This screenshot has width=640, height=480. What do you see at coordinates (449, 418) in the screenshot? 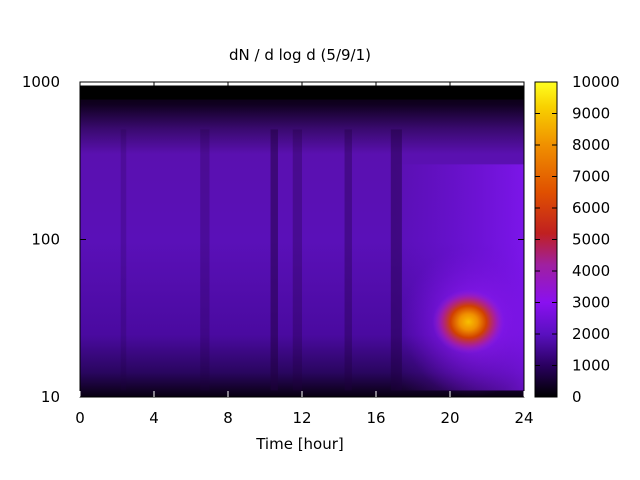
I see `x-tick-label: 20` at bounding box center [449, 418].